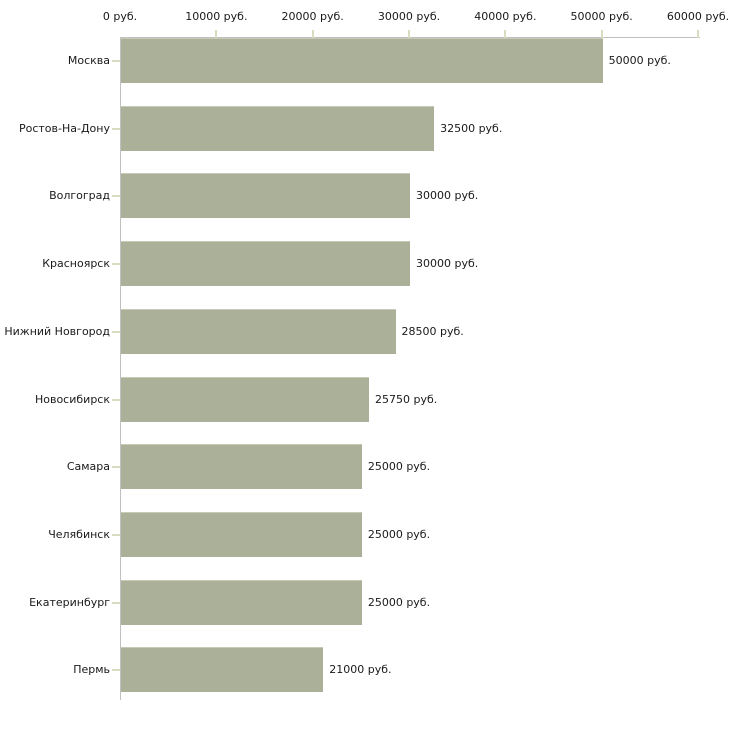 The image size is (730, 730). Describe the element at coordinates (365, 534) in the screenshot. I see `bar-row: Челябинск 25000 руб.` at that location.